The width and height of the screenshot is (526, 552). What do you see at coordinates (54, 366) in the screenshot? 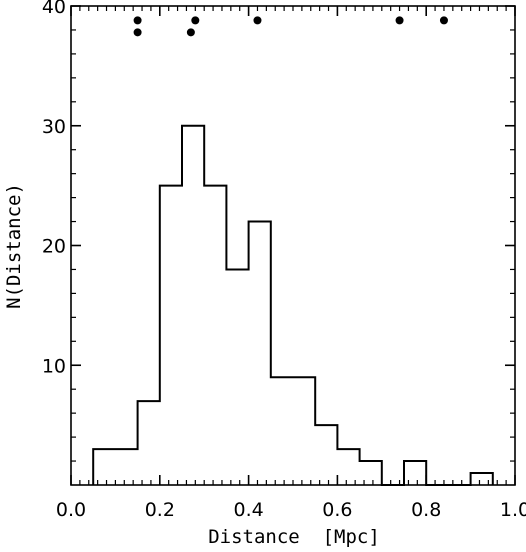
I see `y-tick-label: 10` at bounding box center [54, 366].